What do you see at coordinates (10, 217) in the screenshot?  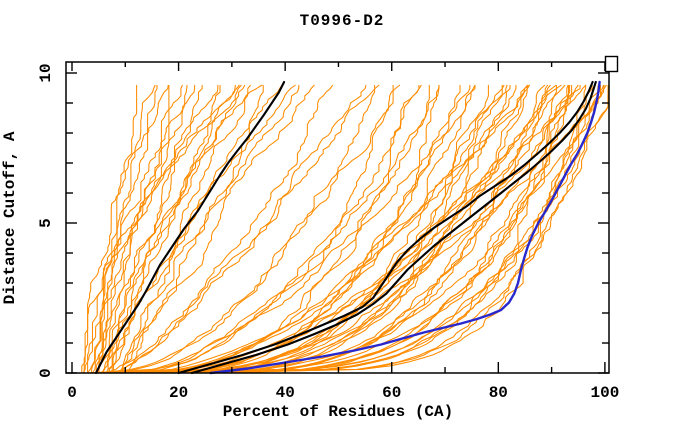 I see `y-axis-label: Distance Cutoff, A` at bounding box center [10, 217].